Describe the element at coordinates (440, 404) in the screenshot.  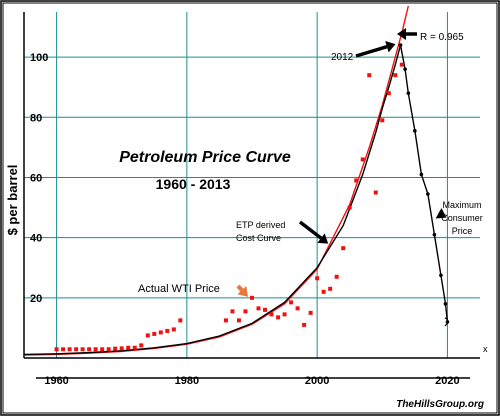
I see `credit-text: TheHillsGroup.org` at that location.